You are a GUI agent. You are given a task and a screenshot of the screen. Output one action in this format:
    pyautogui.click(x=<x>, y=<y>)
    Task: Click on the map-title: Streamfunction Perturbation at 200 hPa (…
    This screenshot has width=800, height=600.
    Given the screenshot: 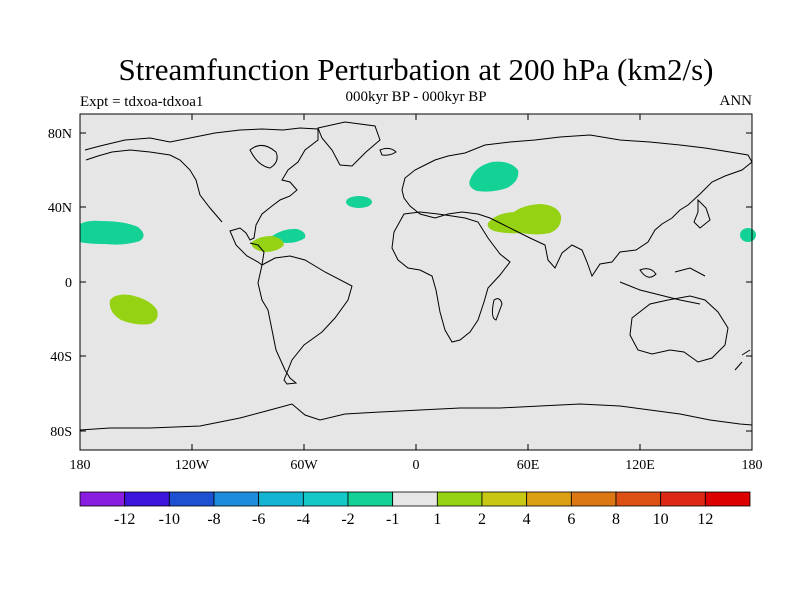 What is the action you would take?
    pyautogui.click(x=416, y=69)
    